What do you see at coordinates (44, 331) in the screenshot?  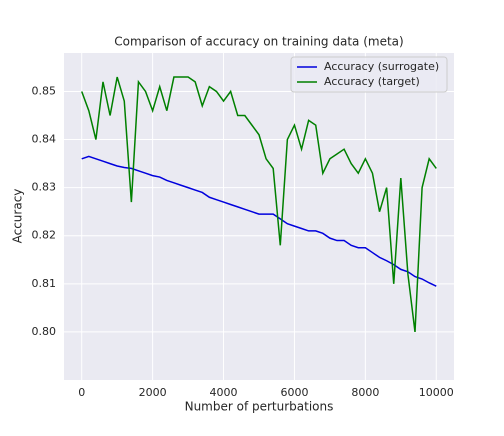 I see `y-tick-label: 0.80` at bounding box center [44, 331].